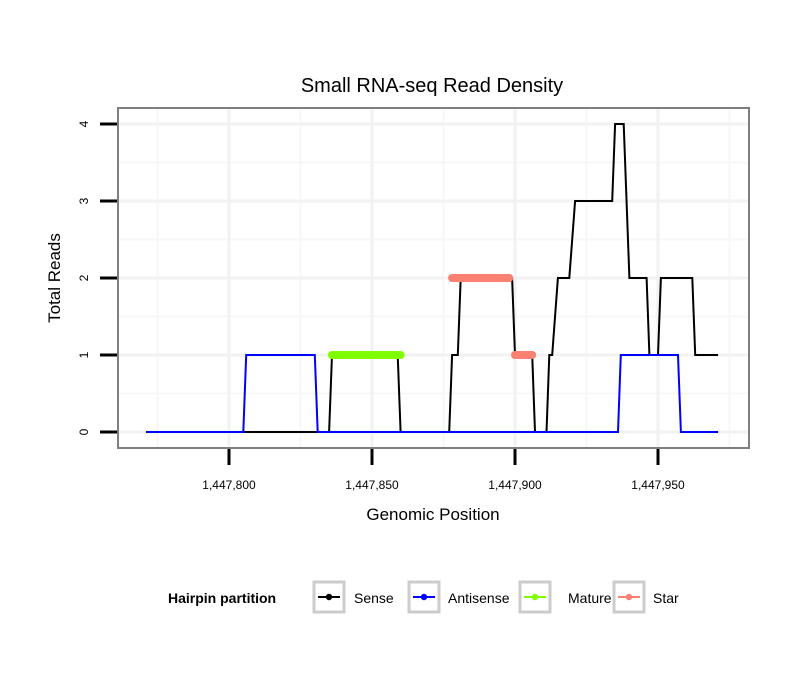  Describe the element at coordinates (666, 598) in the screenshot. I see `legend-label: Star` at that location.